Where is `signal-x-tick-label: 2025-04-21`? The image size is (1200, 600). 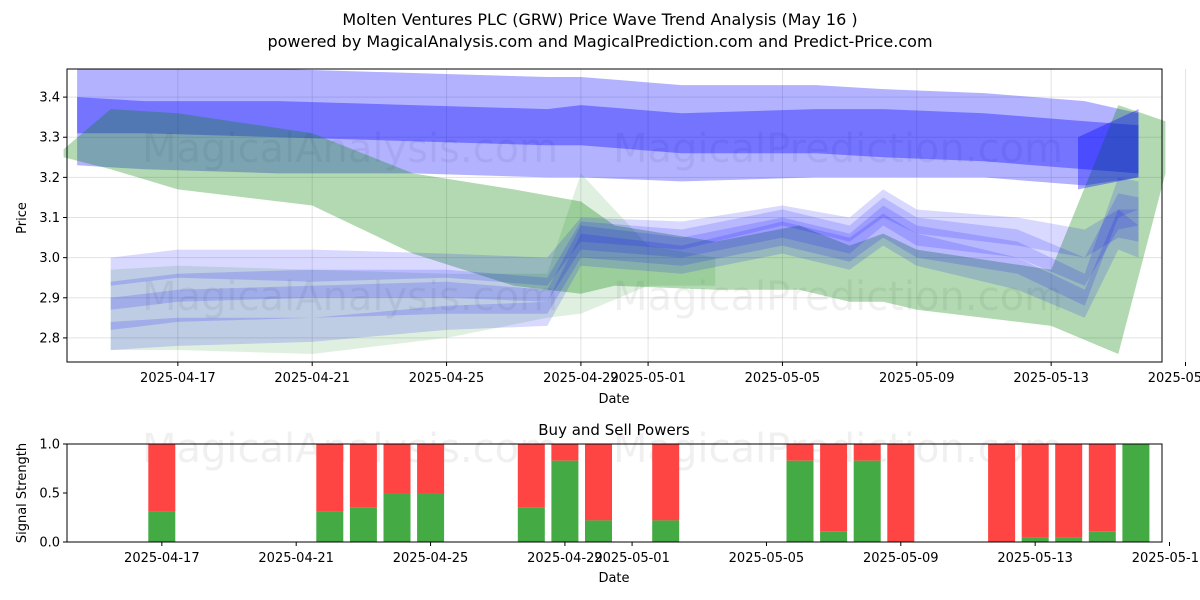
signal-x-tick-label: 2025-04-21 is located at coordinates (296, 558).